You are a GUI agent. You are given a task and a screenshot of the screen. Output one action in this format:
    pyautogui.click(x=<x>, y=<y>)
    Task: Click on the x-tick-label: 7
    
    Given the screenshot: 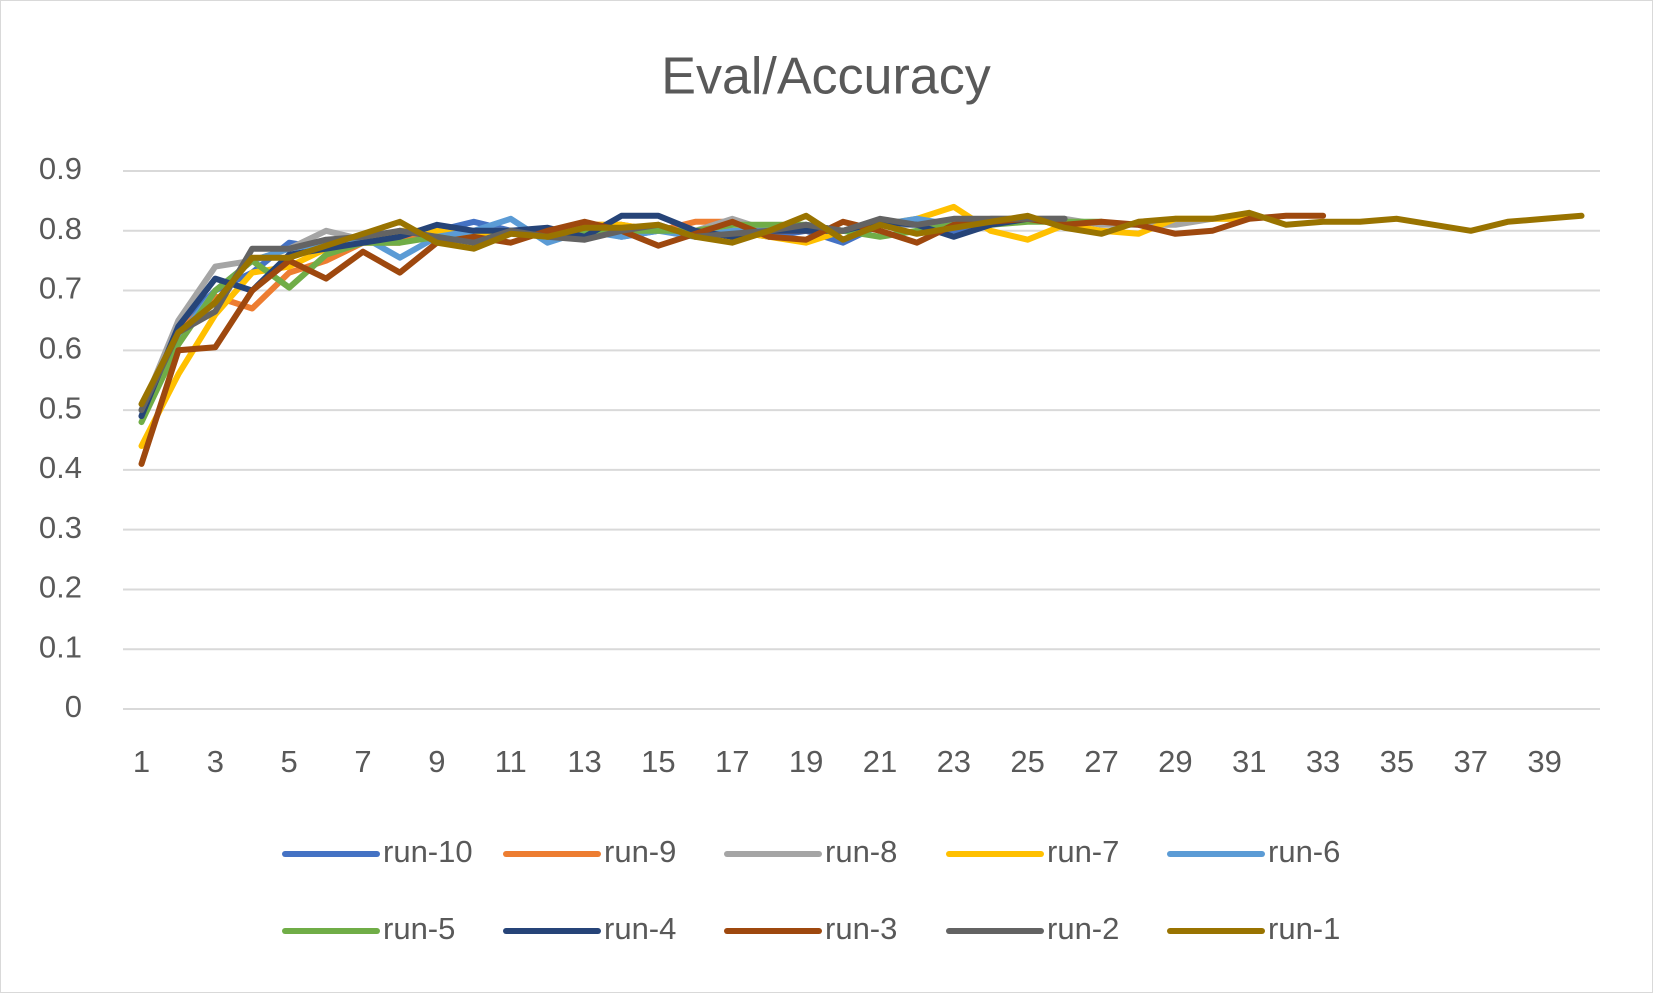 What is the action you would take?
    pyautogui.click(x=362, y=761)
    